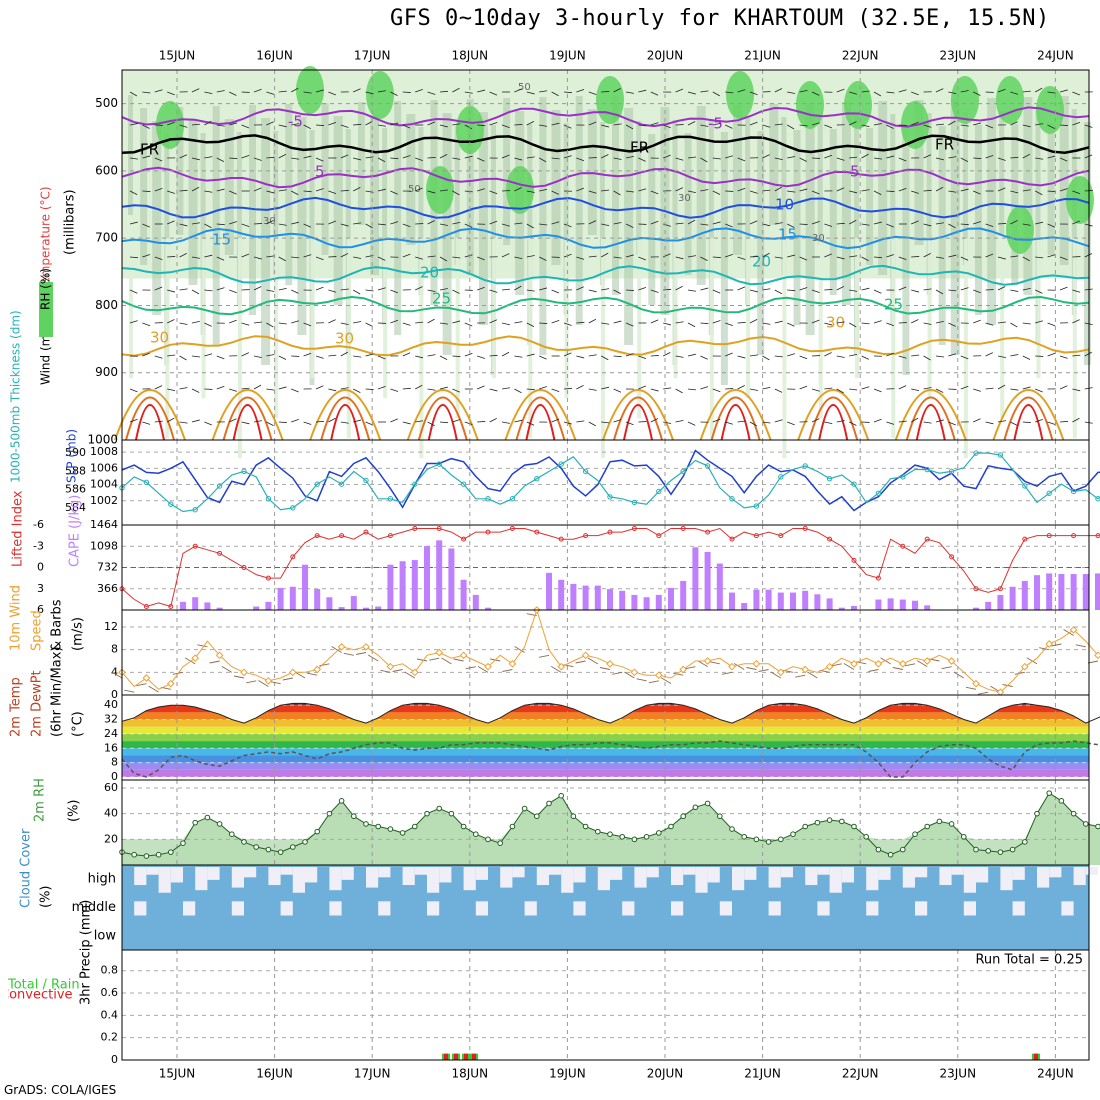  What do you see at coordinates (639, 148) in the screenshot?
I see `isotherm-label: FR` at bounding box center [639, 148].